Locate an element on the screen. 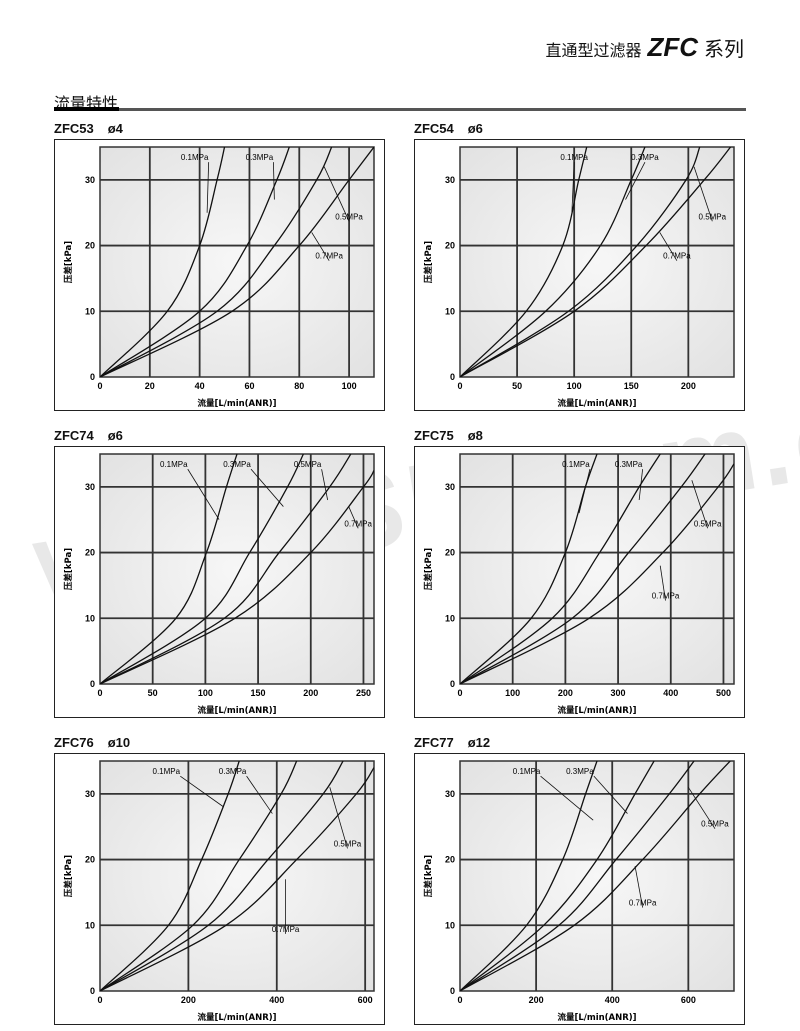 This screenshot has width=800, height=1031. section-divider is located at coordinates (400, 109).